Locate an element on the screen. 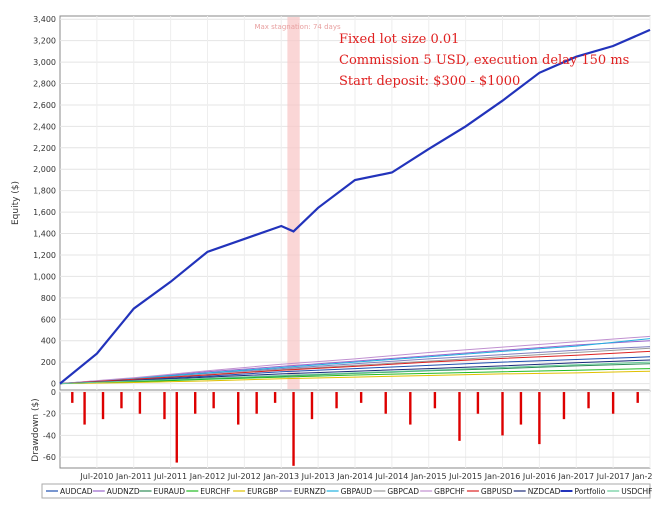 The height and width of the screenshot is (508, 652). equity-y-tick-label: 1,000 is located at coordinates (44, 276).